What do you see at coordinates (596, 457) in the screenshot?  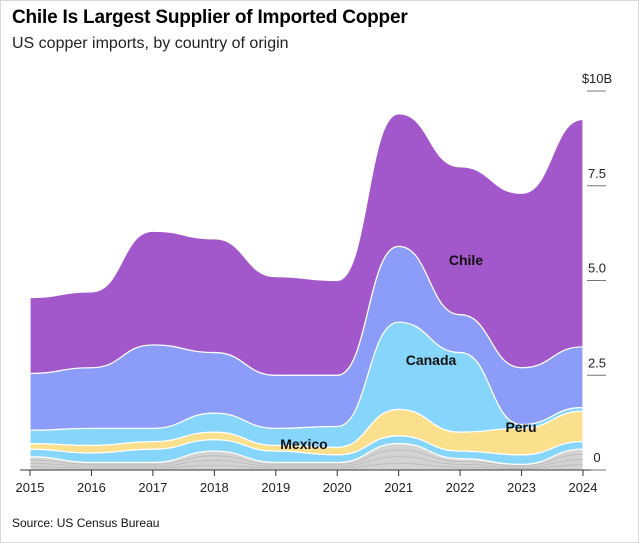 I see `y-tick-label: 0` at bounding box center [596, 457].